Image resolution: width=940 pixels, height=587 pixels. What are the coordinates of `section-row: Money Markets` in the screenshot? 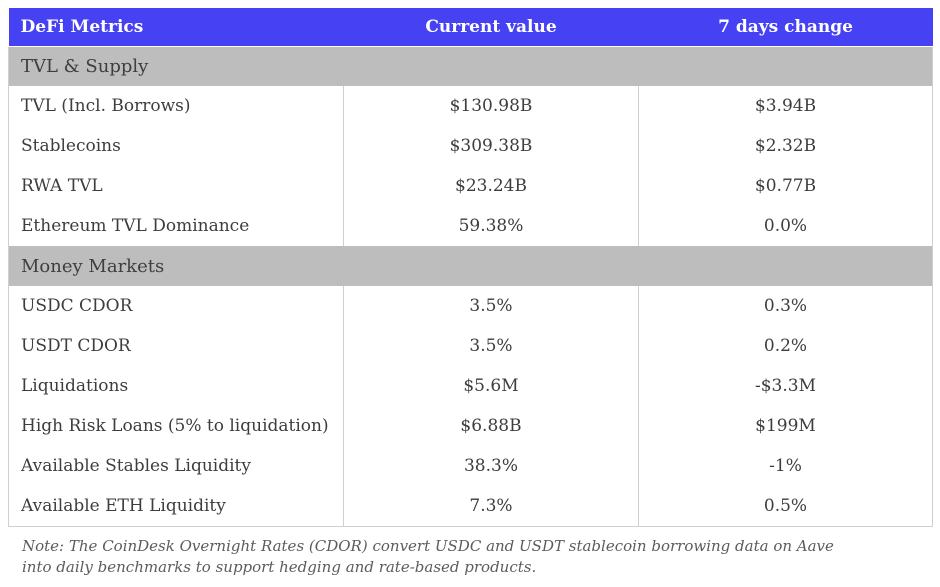 It's located at (470, 266).